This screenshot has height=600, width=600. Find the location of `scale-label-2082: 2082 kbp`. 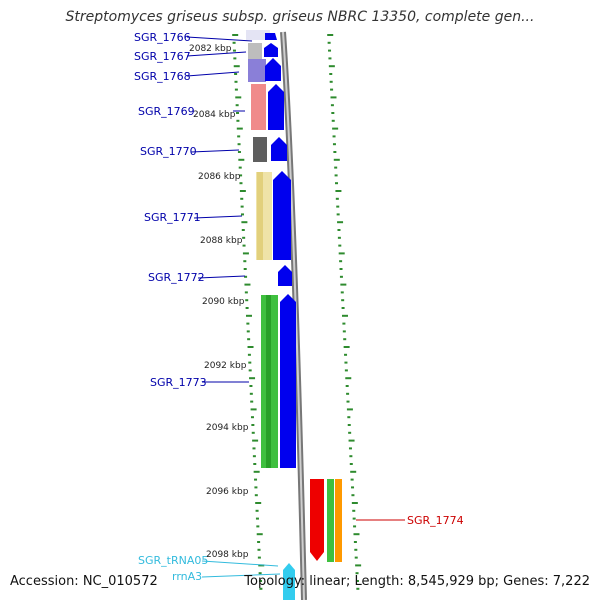

scale-label-2082: 2082 kbp is located at coordinates (210, 49).